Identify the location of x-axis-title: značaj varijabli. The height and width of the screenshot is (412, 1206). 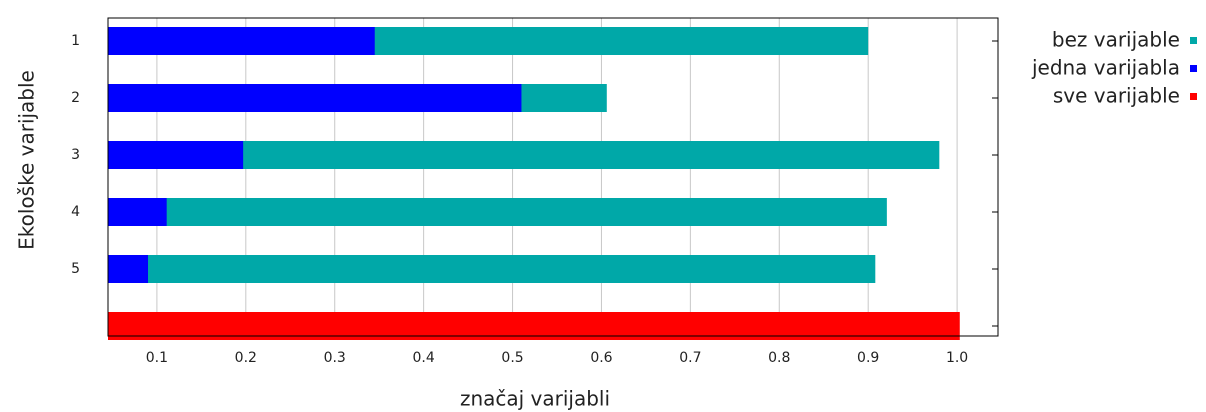
(535, 399).